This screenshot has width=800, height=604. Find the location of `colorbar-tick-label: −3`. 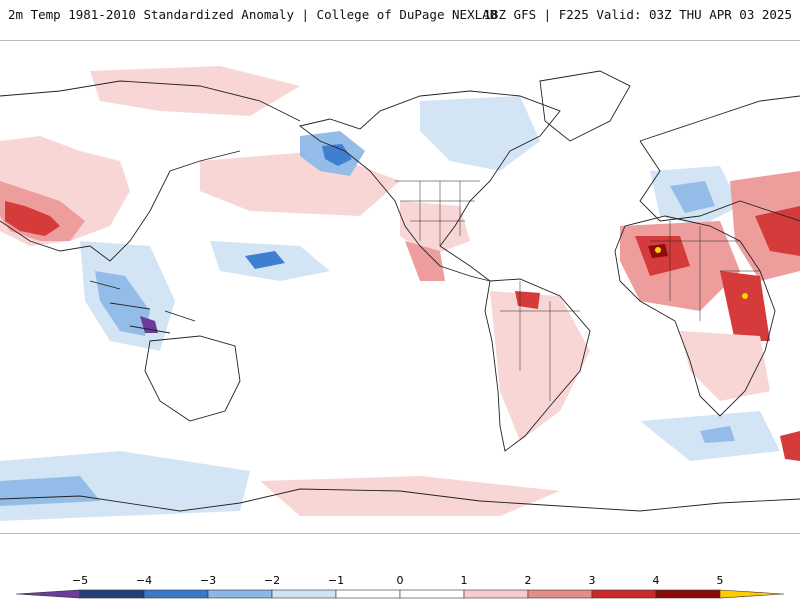

colorbar-tick-label: −3 is located at coordinates (208, 580).